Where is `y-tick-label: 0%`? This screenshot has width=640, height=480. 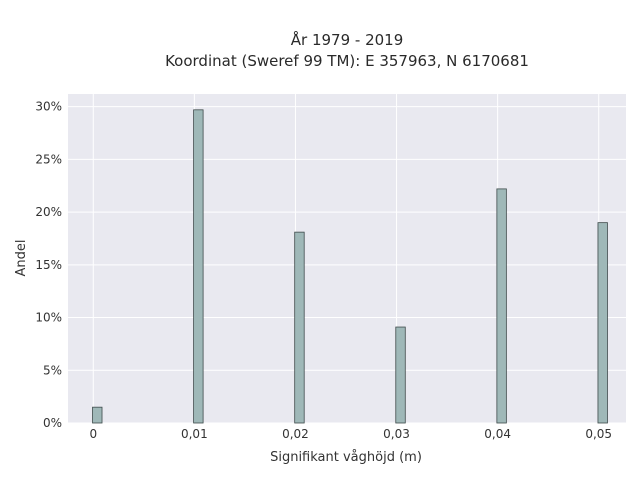
y-tick-label: 0% is located at coordinates (52, 423).